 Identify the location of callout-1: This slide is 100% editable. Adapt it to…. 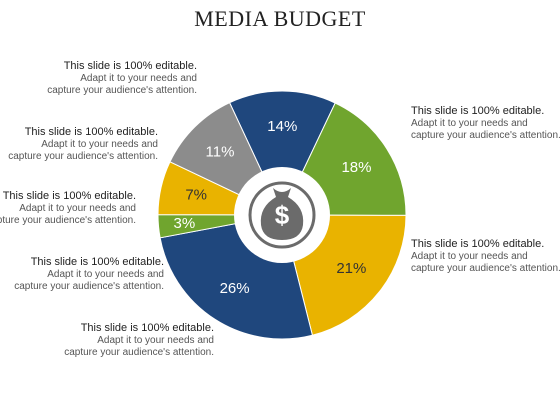
(122, 78).